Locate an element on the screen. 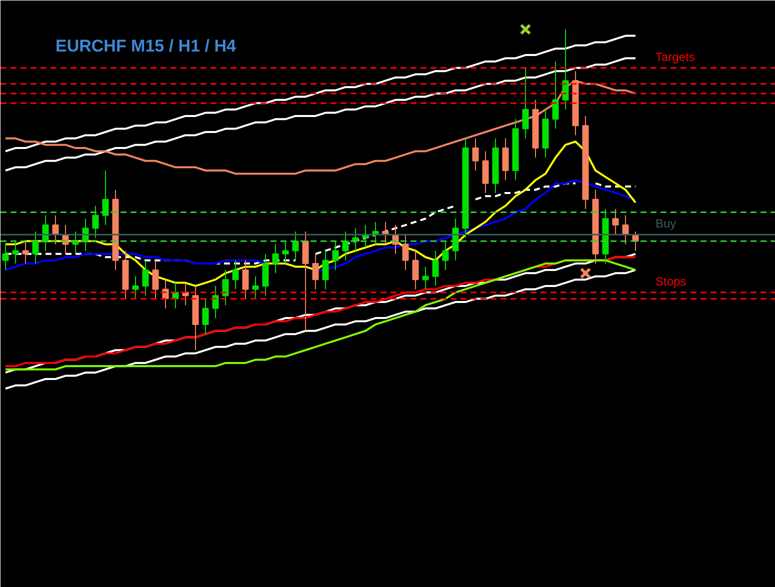  ref-line-label: Buy is located at coordinates (666, 223).